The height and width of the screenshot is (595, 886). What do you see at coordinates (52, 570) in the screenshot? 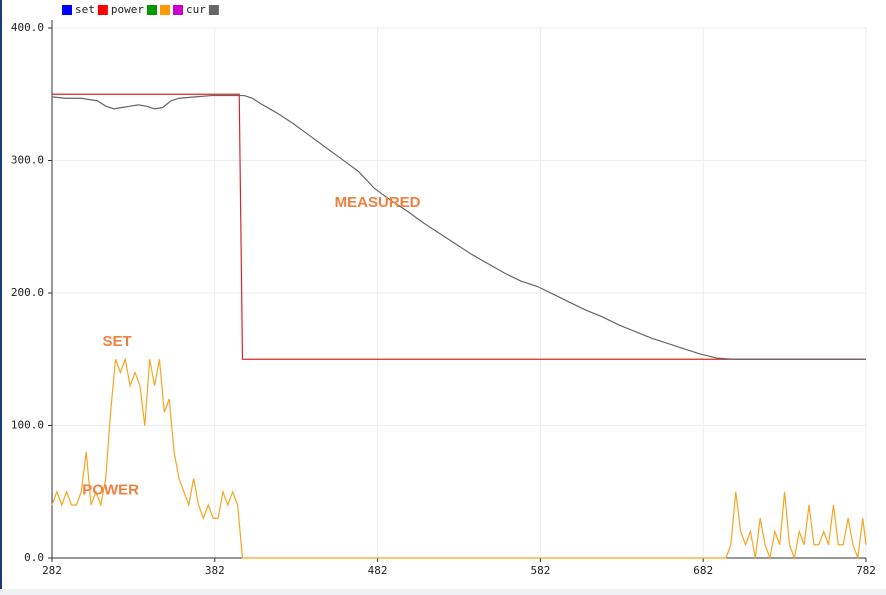
I see `x-tick-label: 282` at bounding box center [52, 570].